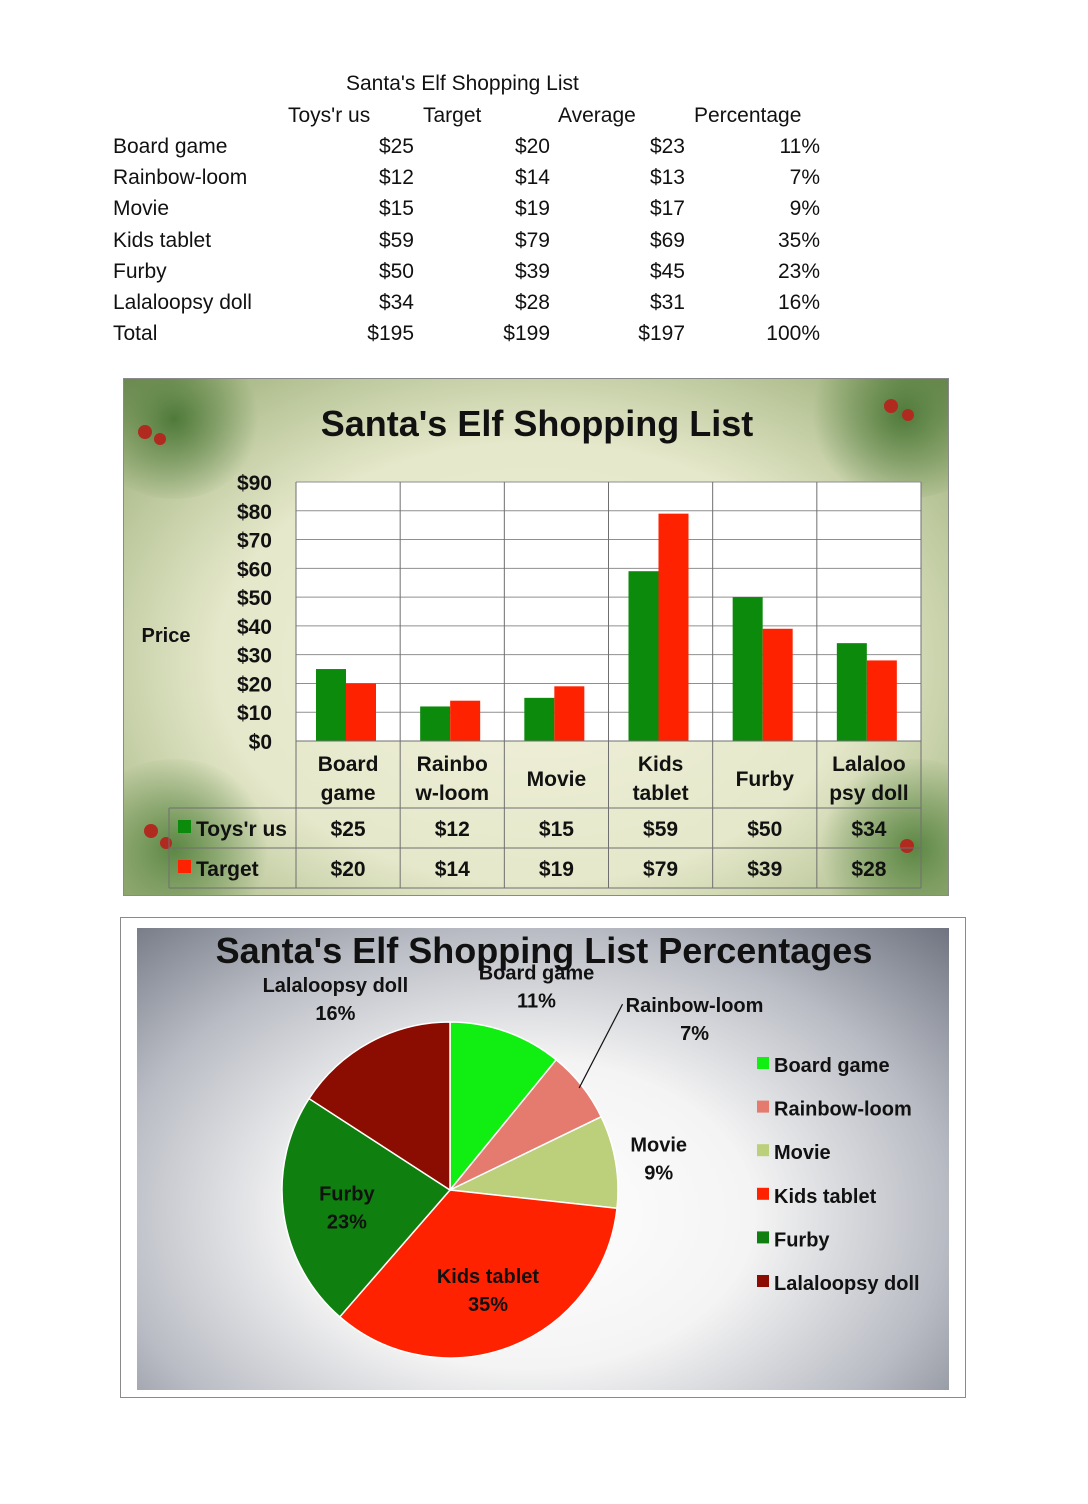  What do you see at coordinates (162, 240) in the screenshot?
I see `table-cell-item: Kids tablet` at bounding box center [162, 240].